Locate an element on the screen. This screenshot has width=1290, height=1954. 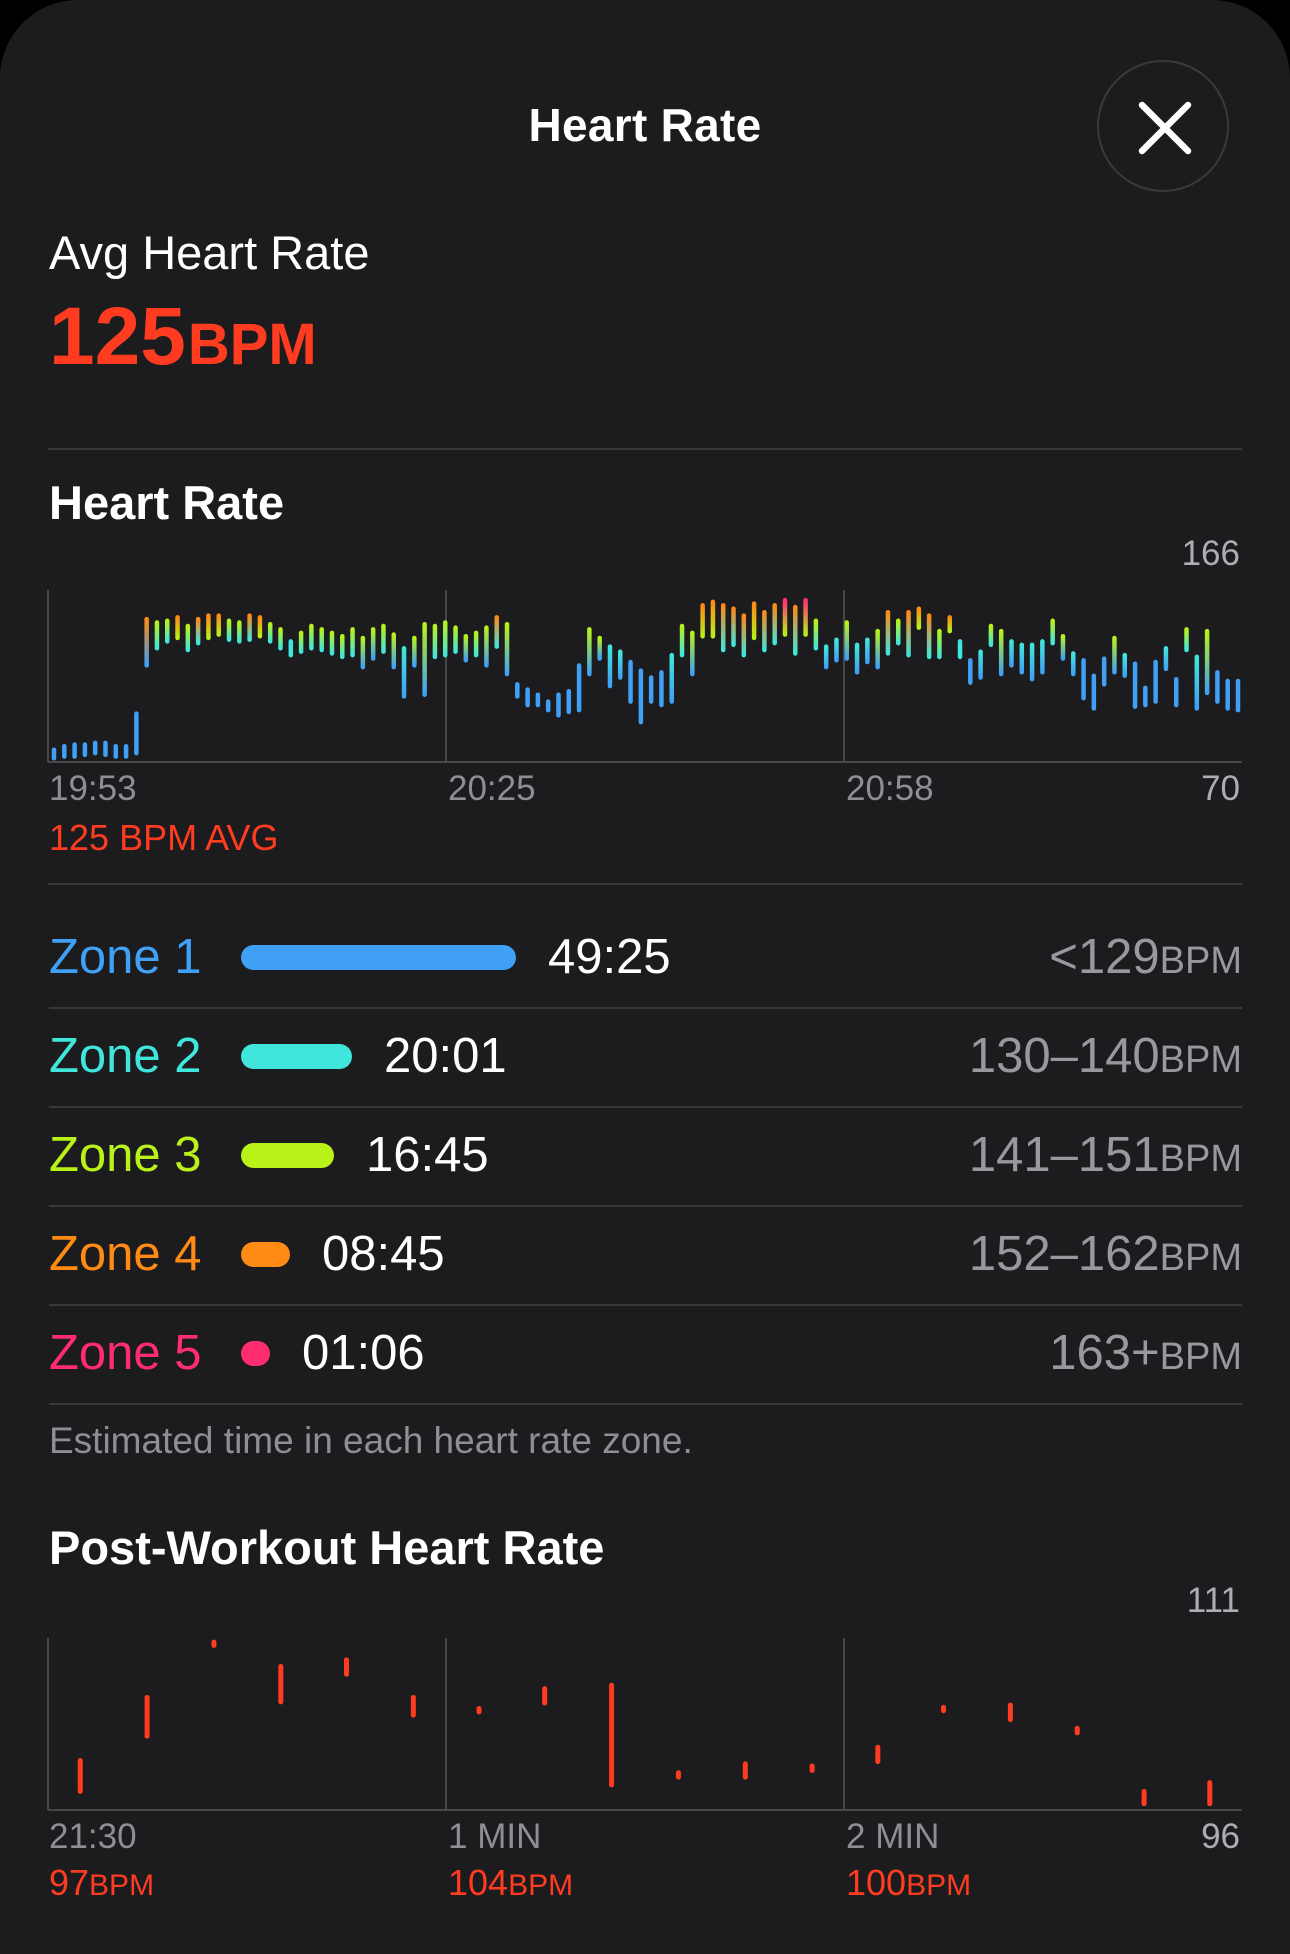
post-reading-value: 97 is located at coordinates (69, 1882).